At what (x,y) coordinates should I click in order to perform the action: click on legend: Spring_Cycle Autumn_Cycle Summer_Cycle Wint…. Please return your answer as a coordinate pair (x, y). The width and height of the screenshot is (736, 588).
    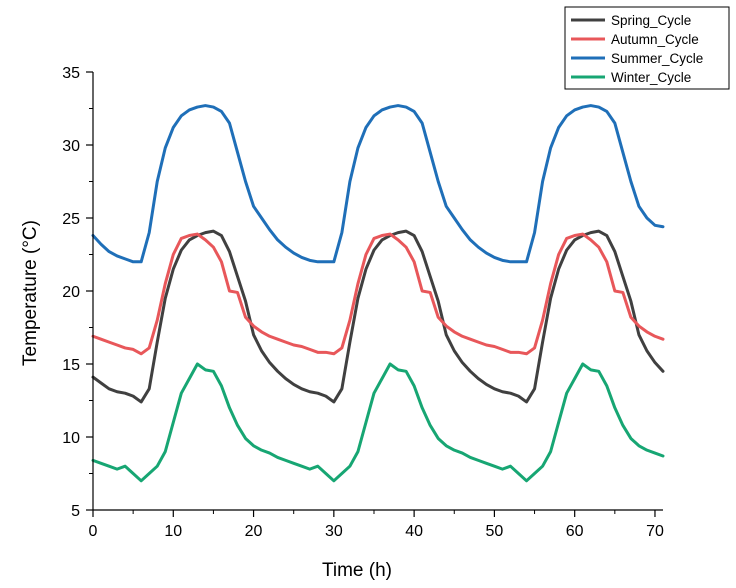
    Looking at the image, I should click on (647, 48).